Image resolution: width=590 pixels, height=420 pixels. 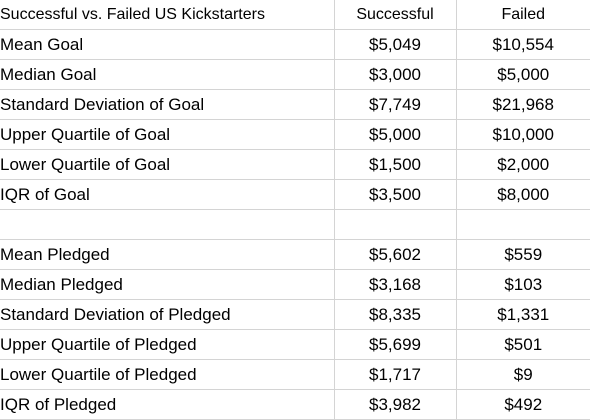 I want to click on table-row: Lower Quartile of Goal $1,500 $2,000, so click(x=295, y=164).